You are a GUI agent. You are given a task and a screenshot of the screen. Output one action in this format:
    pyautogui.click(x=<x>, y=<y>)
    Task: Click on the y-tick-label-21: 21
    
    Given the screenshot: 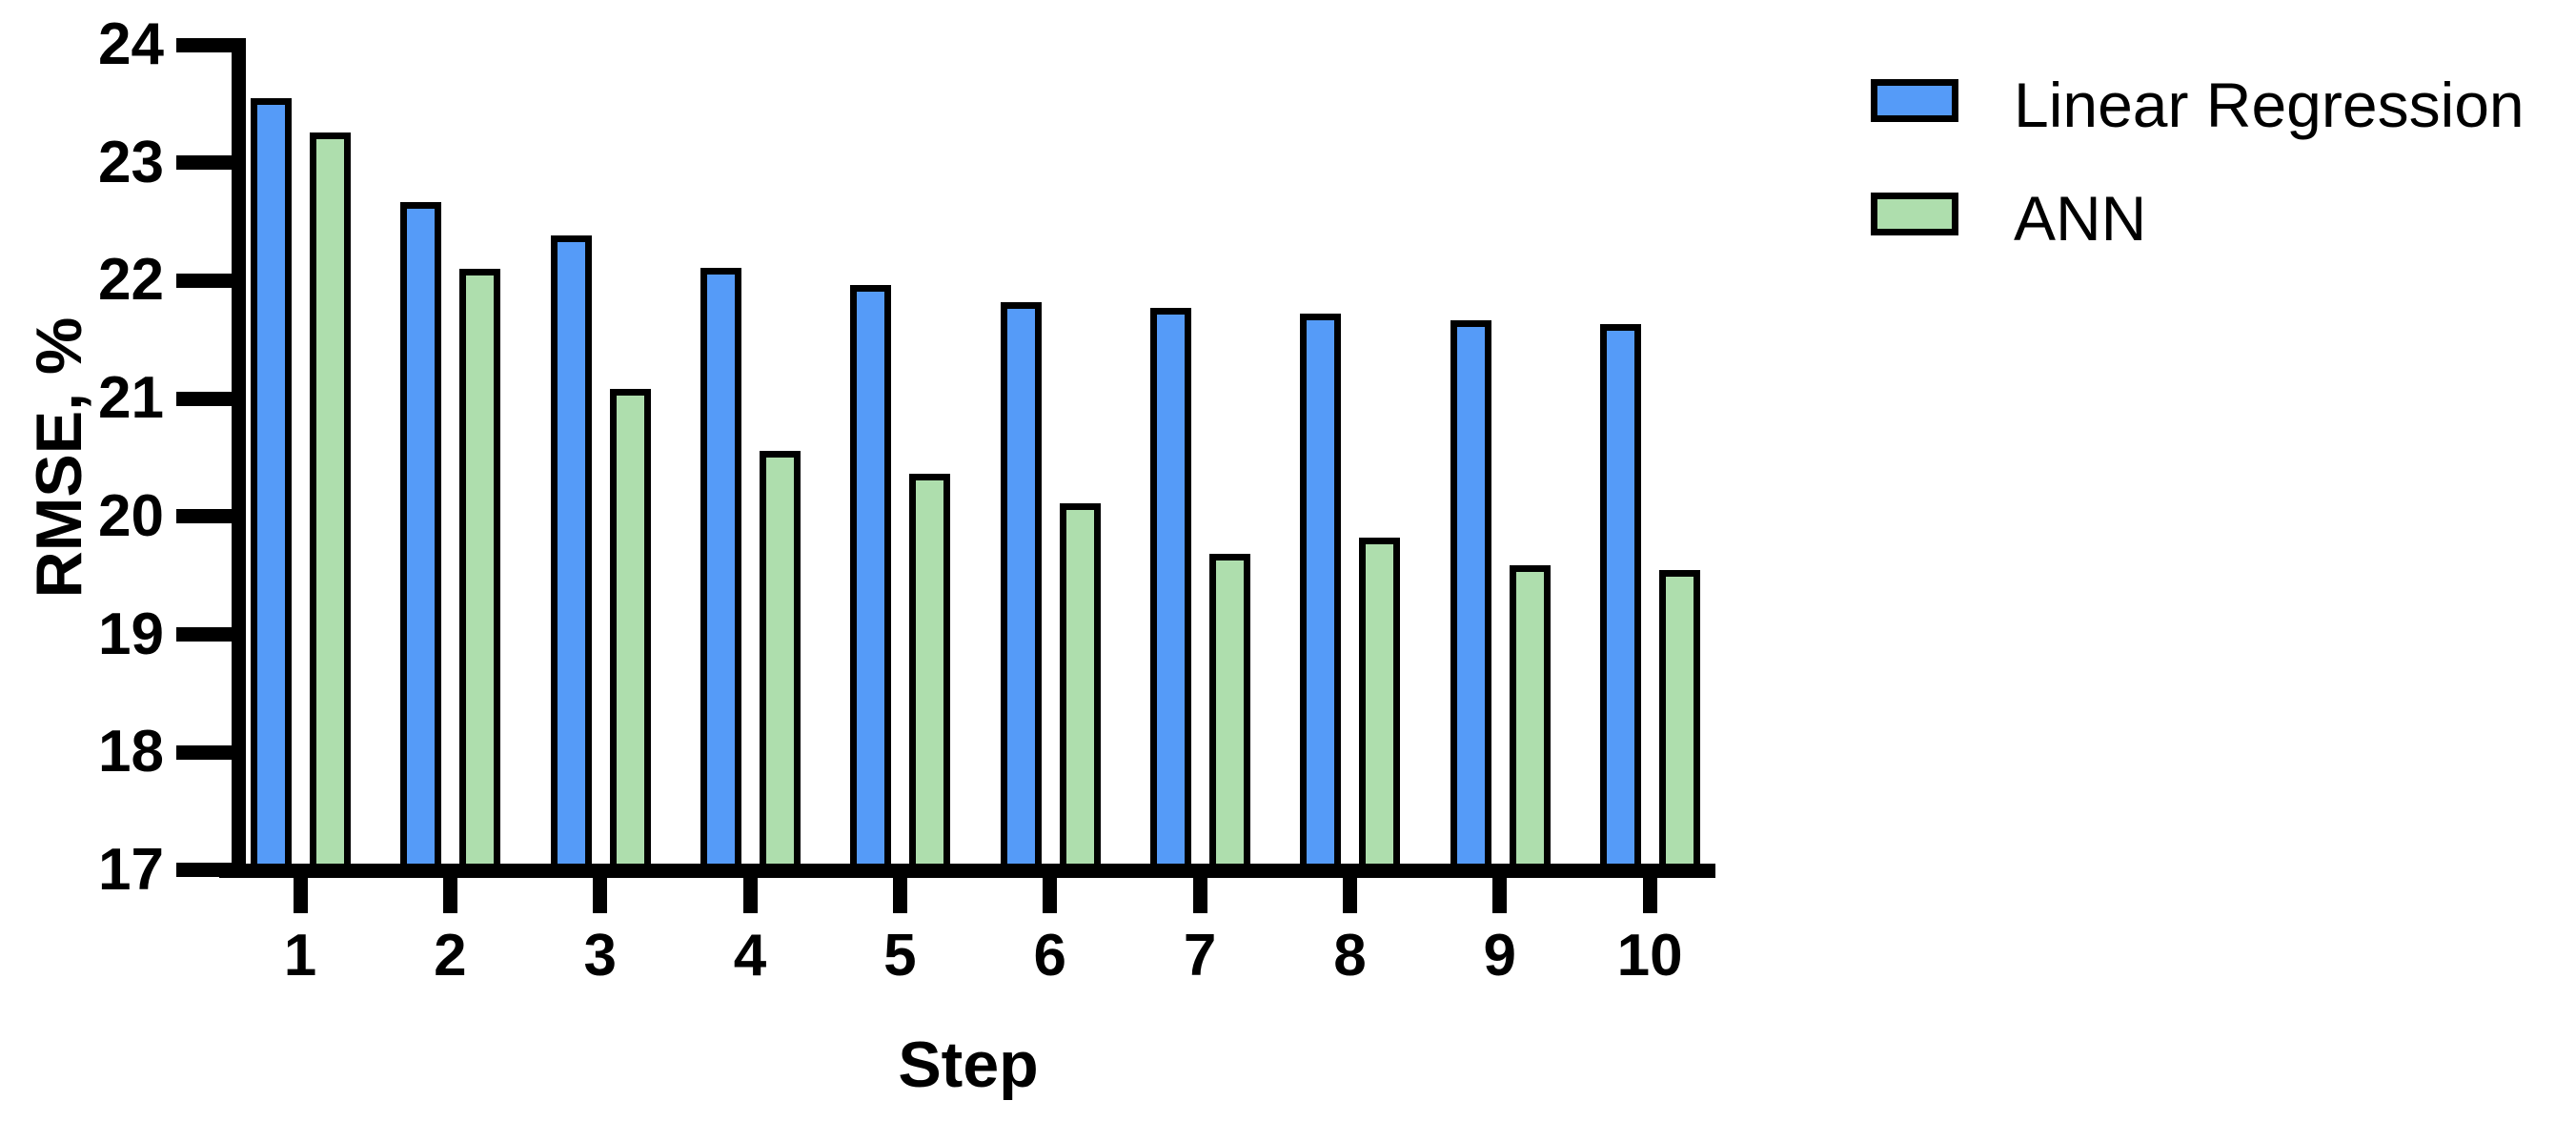 What is the action you would take?
    pyautogui.click(x=131, y=398)
    